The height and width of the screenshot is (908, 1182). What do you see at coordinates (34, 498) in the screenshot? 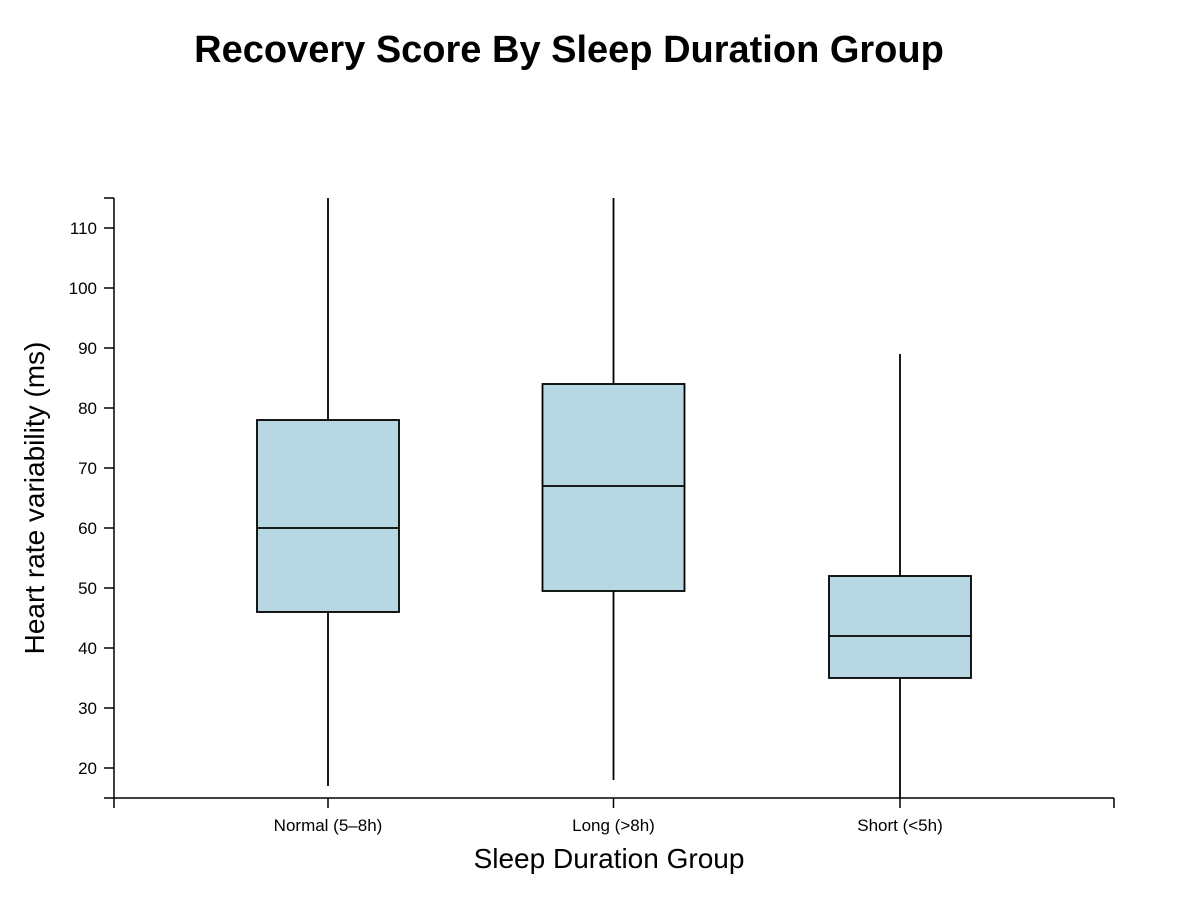
I see `y-axis-label: Heart rate variability (ms)` at bounding box center [34, 498].